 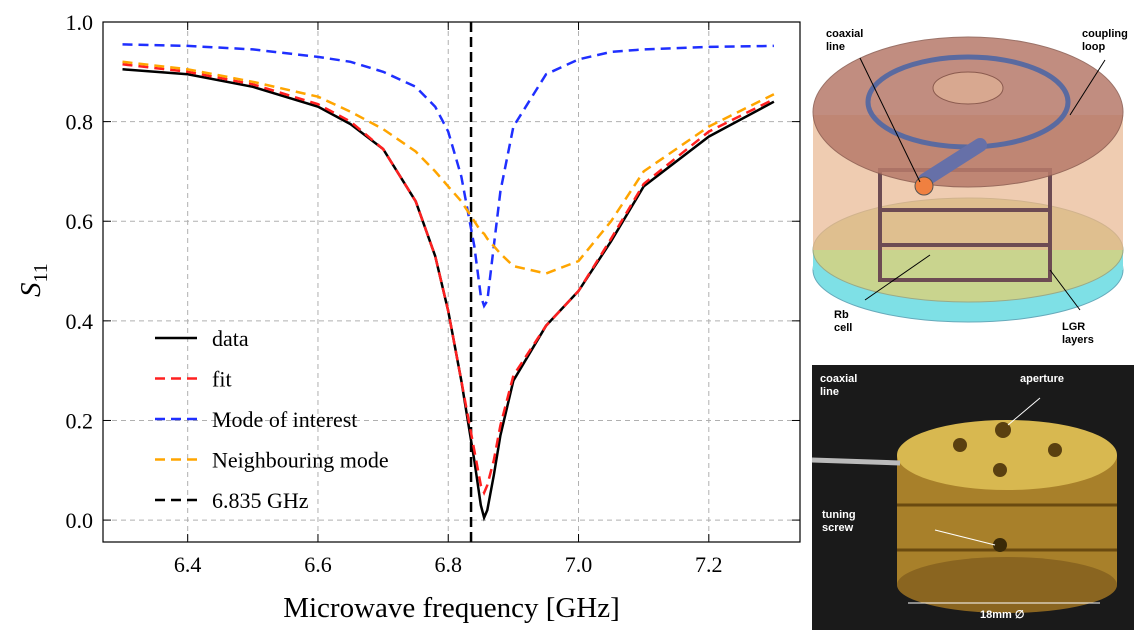 What do you see at coordinates (41, 272) in the screenshot?
I see `y-axis-label-sub: 11` at bounding box center [41, 272].